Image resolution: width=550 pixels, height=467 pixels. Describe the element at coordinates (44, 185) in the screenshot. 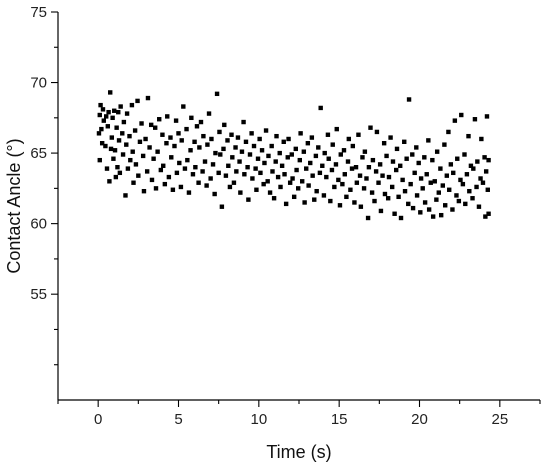

I see `y-ticks: 55 60 65 70 75` at that location.